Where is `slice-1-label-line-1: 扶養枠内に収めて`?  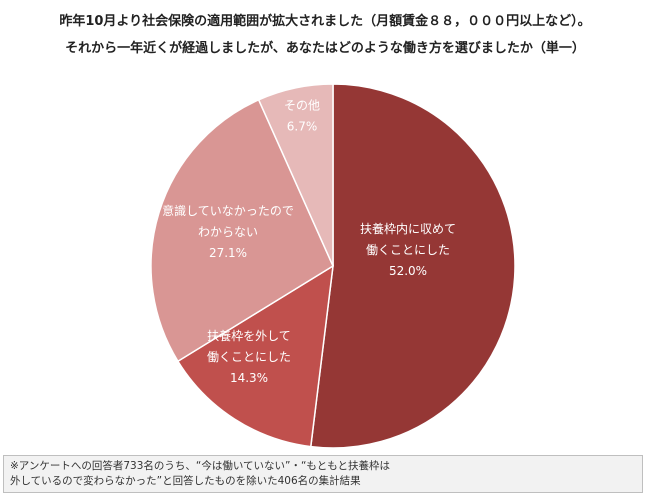 slice-1-label-line-1: 扶養枠内に収めて is located at coordinates (408, 228).